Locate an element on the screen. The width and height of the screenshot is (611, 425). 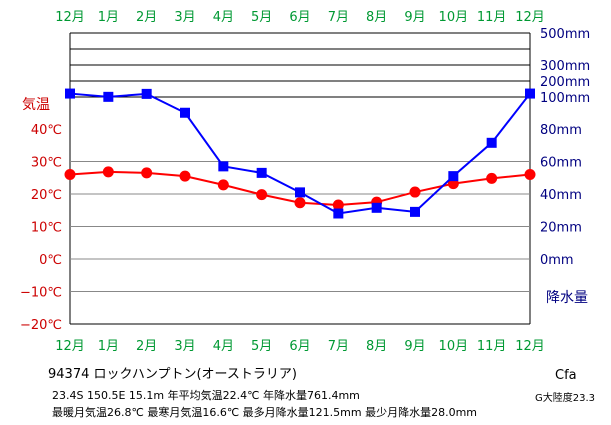
month-labels-top: 12月 1月 2月 3月 4月 5月 6月 7月 8月 9月 10月 11月 12月 is located at coordinates (300, 17).